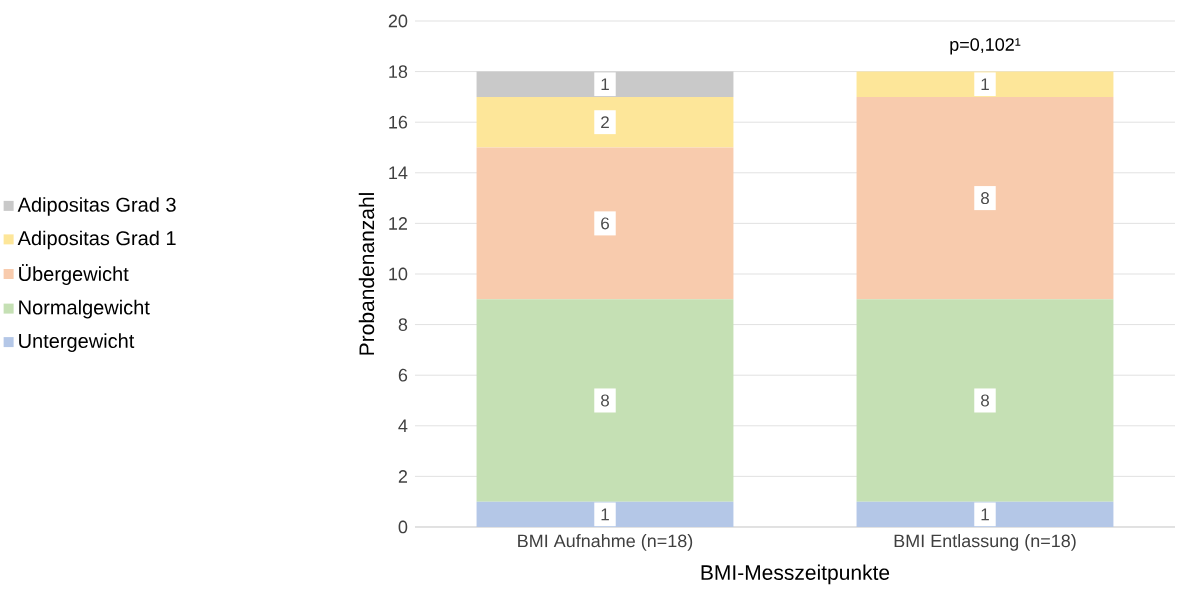 The width and height of the screenshot is (1191, 615). Describe the element at coordinates (398, 122) in the screenshot. I see `y-tick-label: 16` at that location.